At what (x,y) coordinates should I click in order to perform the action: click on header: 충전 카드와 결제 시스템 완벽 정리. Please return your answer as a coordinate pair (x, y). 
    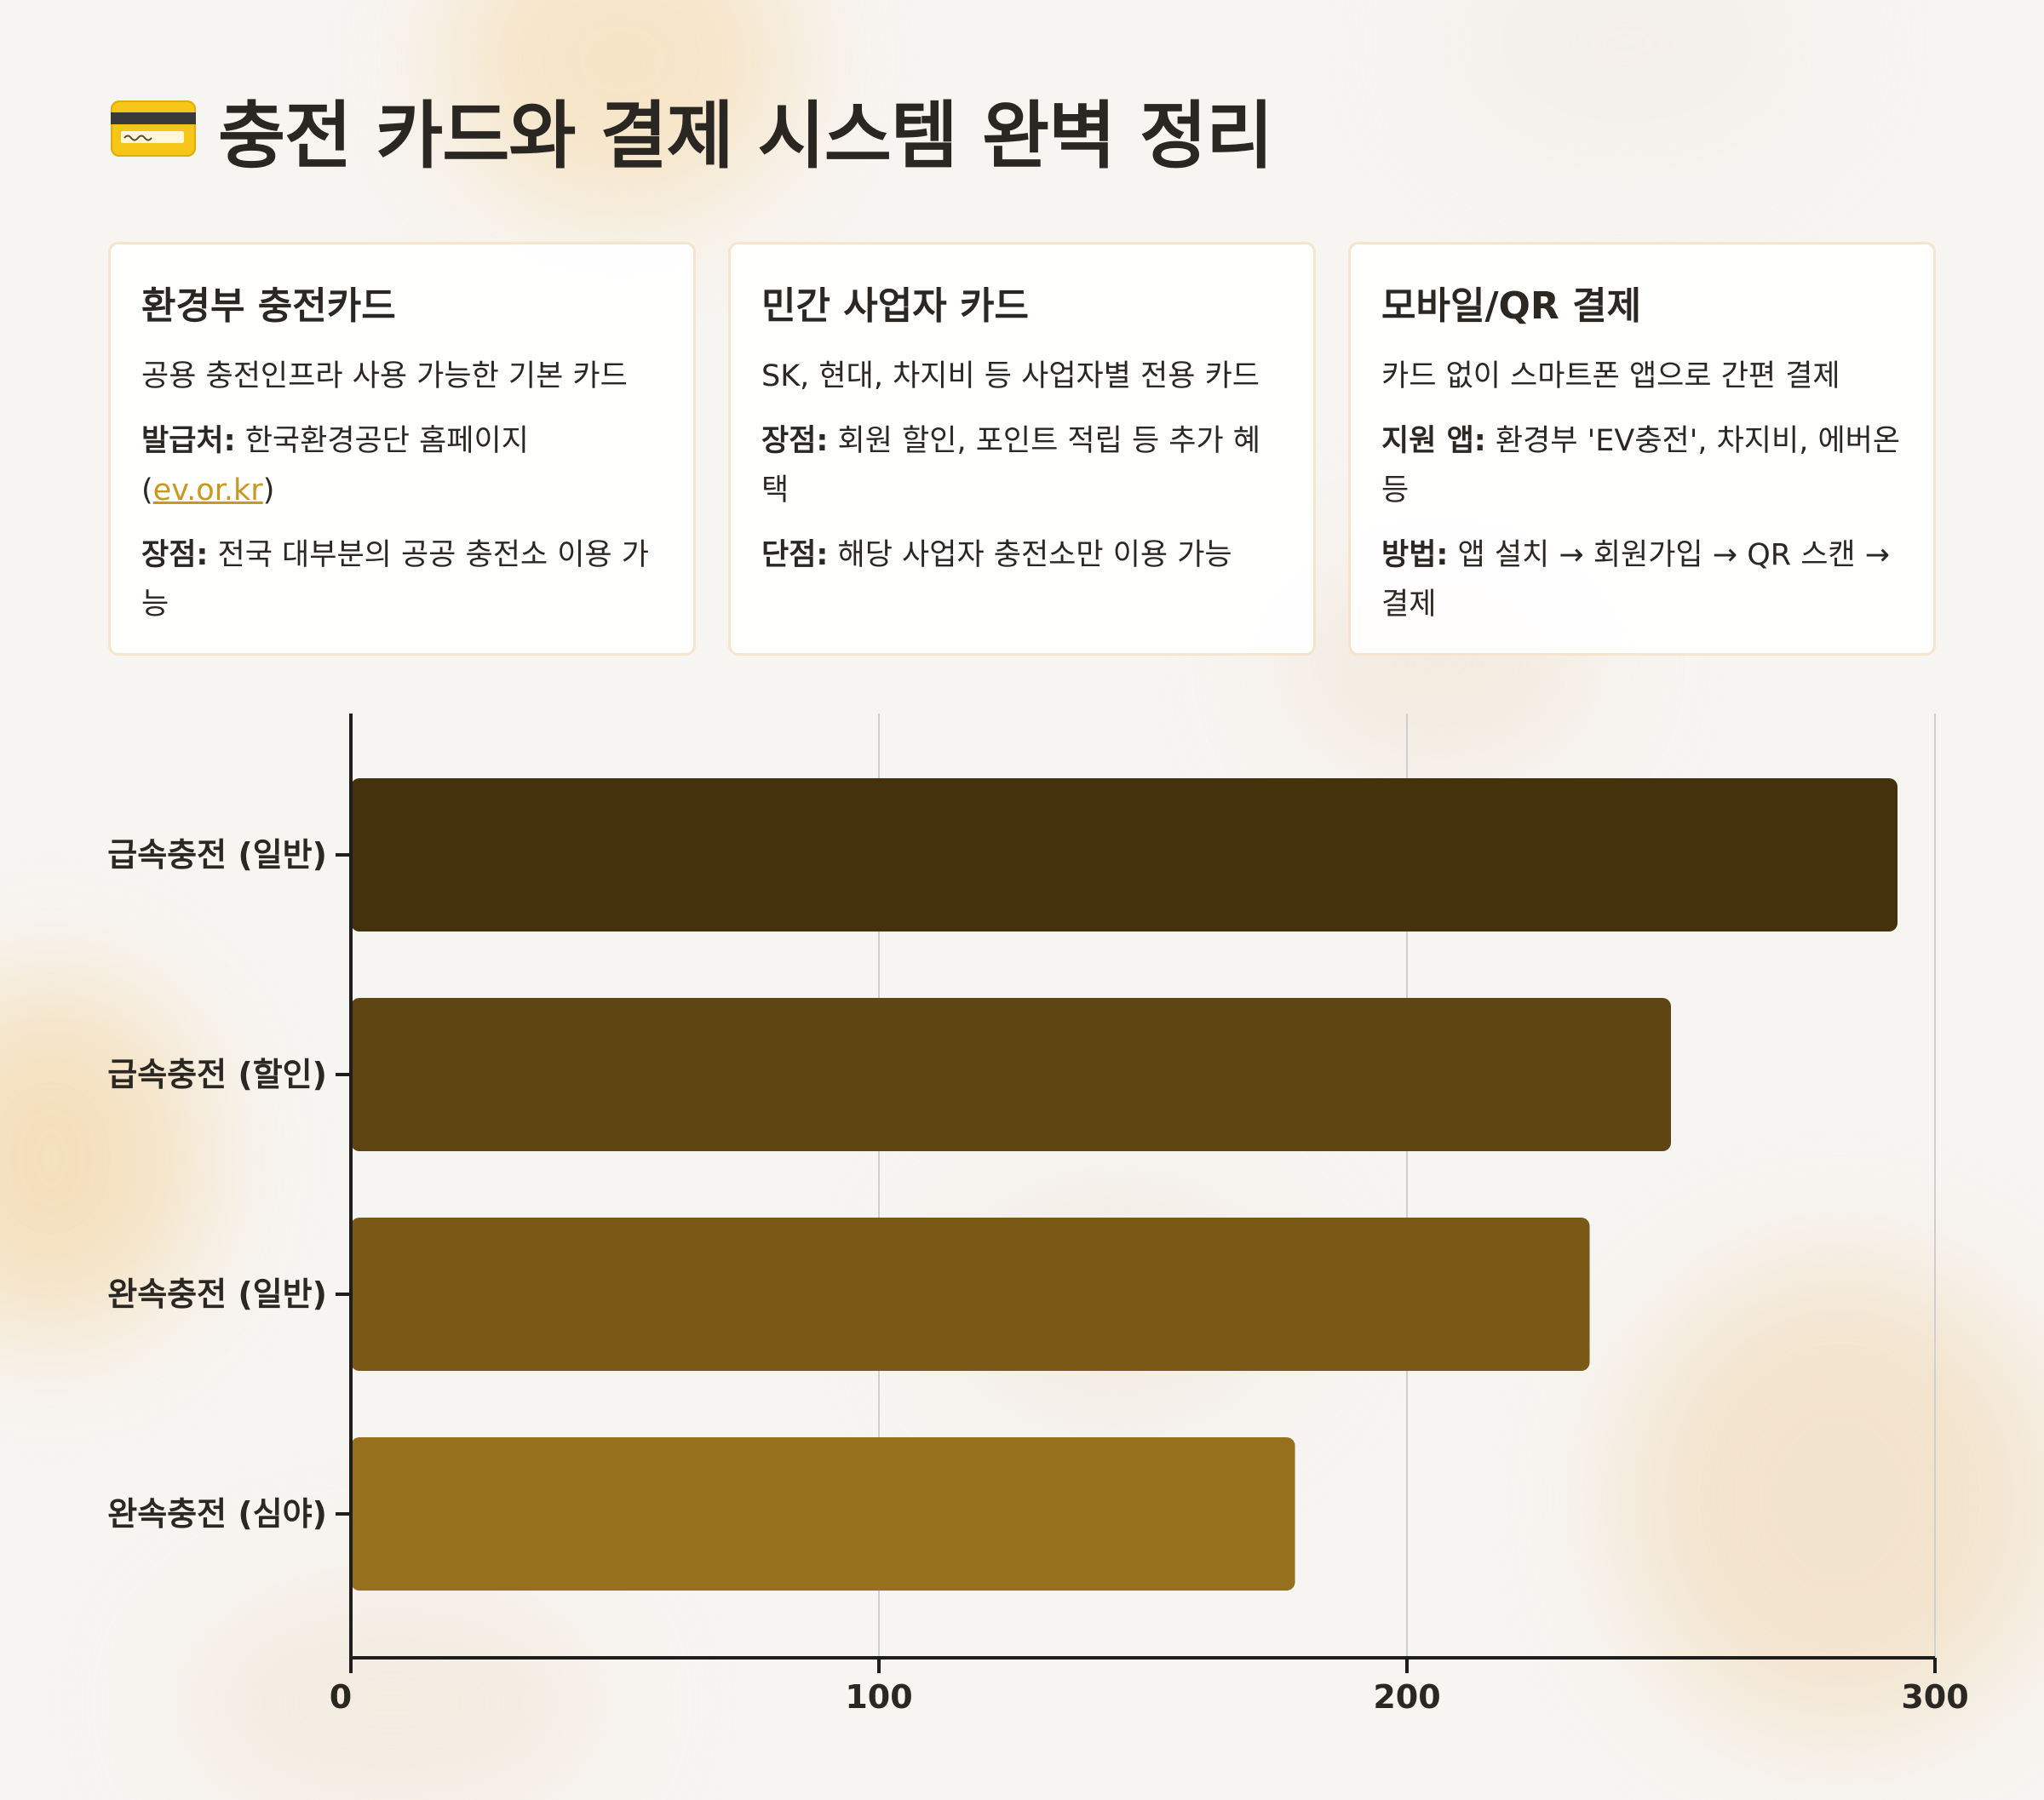
    Looking at the image, I should click on (692, 130).